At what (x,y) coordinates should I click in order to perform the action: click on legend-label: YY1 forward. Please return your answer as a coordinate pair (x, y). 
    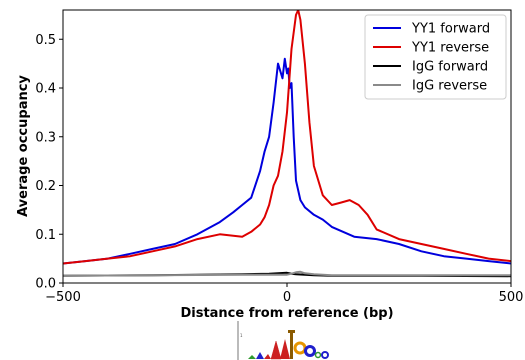
    Looking at the image, I should click on (450, 29).